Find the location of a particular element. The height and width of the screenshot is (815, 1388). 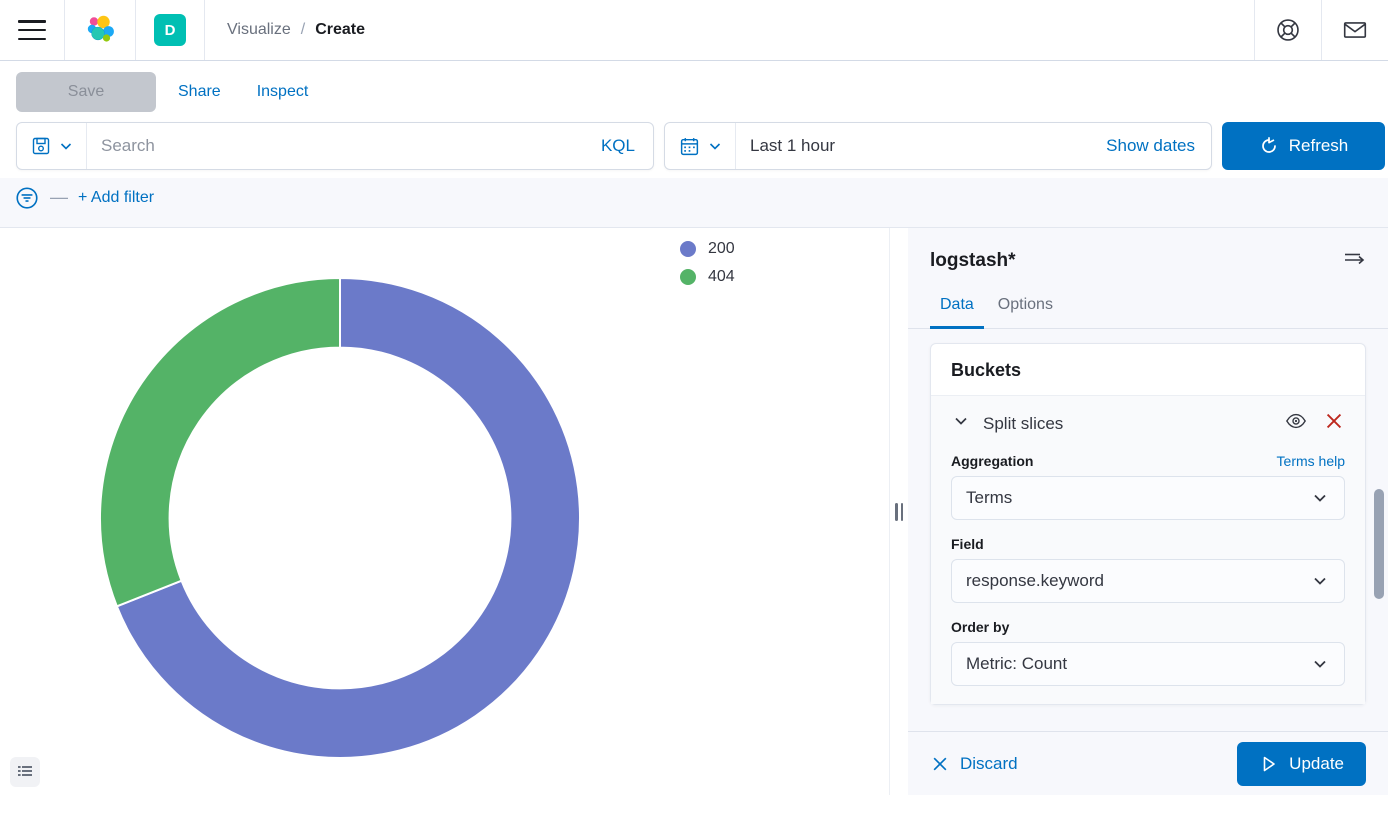

refresh-icon is located at coordinates (1268, 145).